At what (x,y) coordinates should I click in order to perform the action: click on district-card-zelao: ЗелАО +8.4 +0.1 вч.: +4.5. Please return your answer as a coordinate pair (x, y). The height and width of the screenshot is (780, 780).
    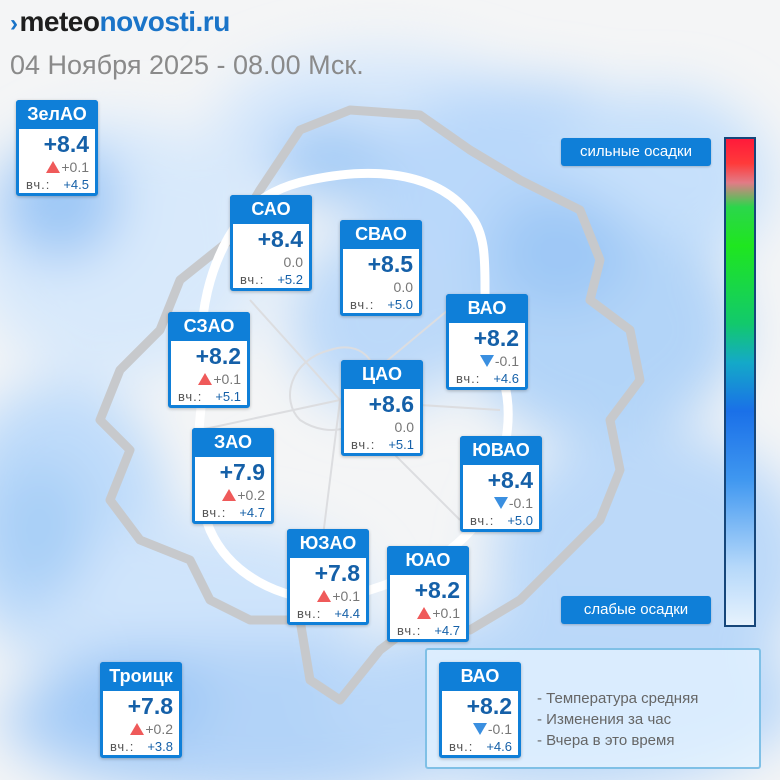
    Looking at the image, I should click on (57, 148).